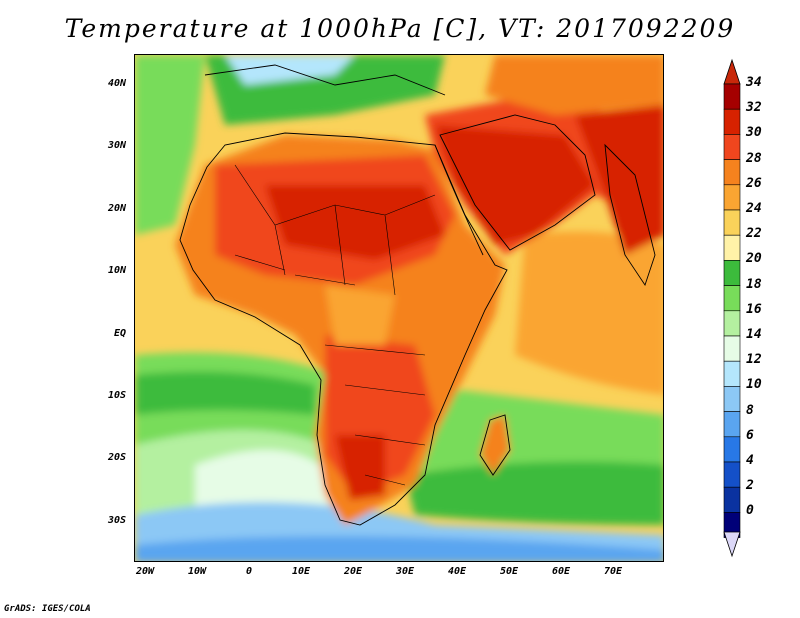 This screenshot has height=618, width=800. I want to click on colorbar, so click(732, 308).